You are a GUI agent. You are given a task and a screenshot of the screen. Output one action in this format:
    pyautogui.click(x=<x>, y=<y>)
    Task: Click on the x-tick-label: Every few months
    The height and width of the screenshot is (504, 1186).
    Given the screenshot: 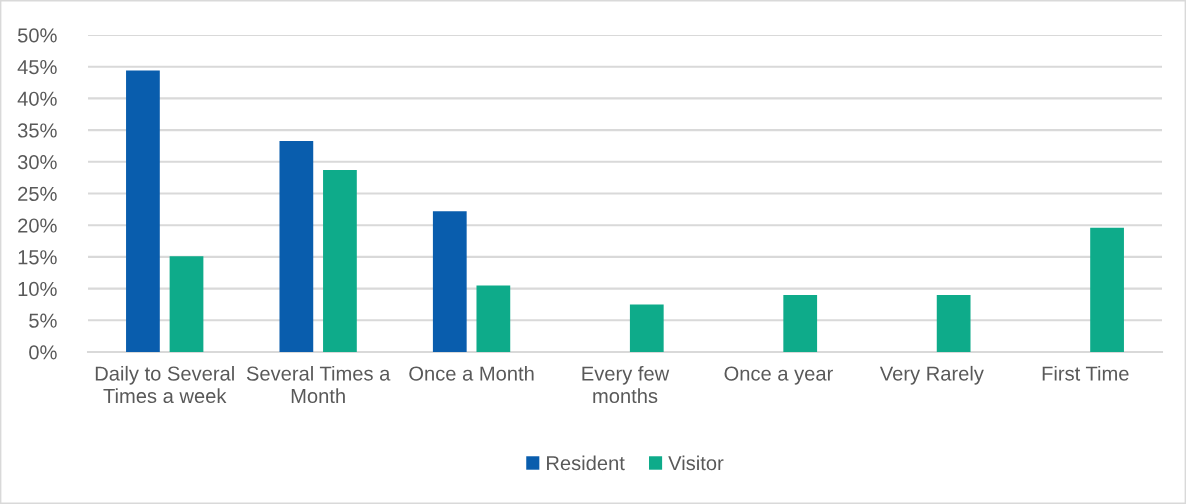 What is the action you would take?
    pyautogui.click(x=626, y=384)
    